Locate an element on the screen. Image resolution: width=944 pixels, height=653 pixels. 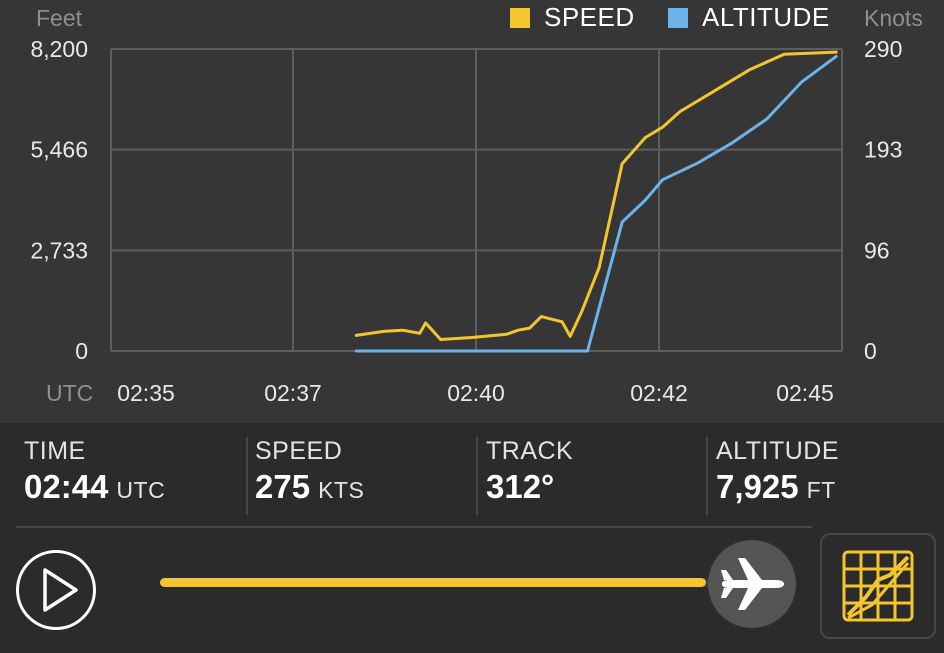
stat-speed: SPEED 275 KTS is located at coordinates (309, 482).